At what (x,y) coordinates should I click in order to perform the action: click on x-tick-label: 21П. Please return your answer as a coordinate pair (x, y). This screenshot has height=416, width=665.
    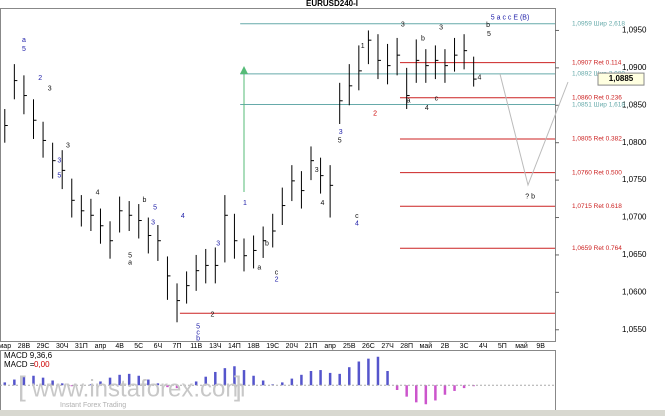
    Looking at the image, I should click on (311, 346).